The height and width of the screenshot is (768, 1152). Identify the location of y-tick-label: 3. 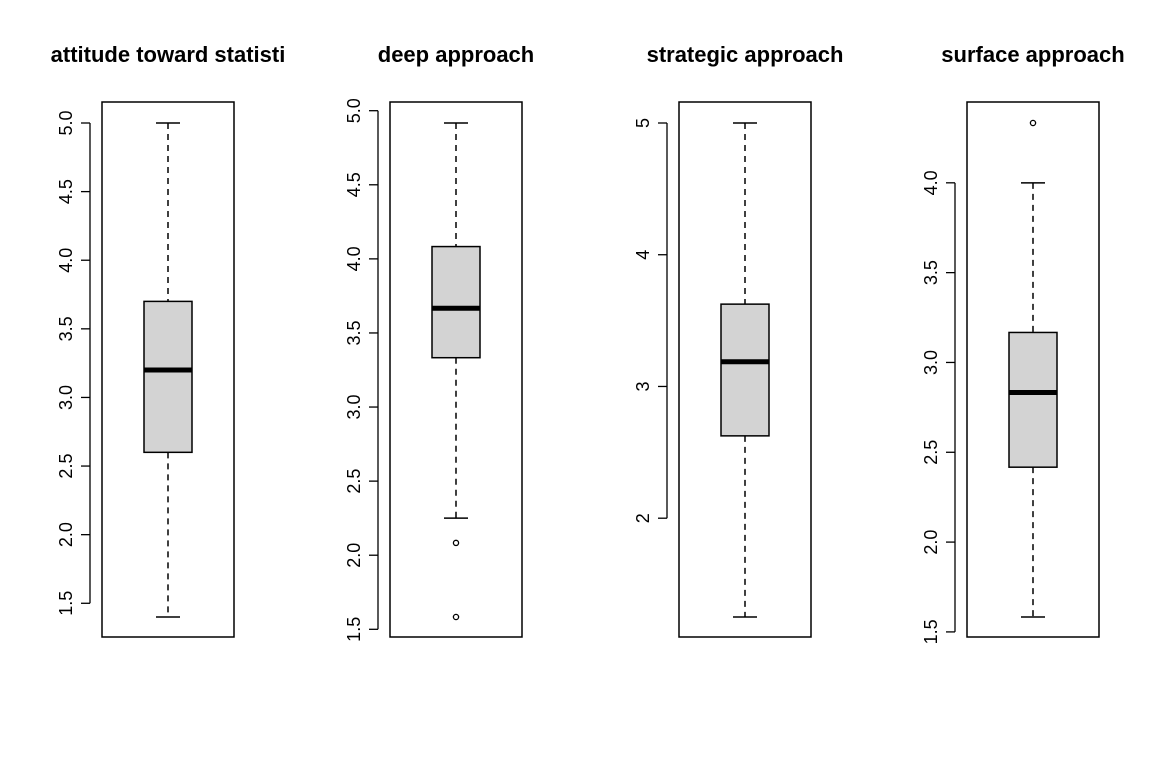
(643, 386).